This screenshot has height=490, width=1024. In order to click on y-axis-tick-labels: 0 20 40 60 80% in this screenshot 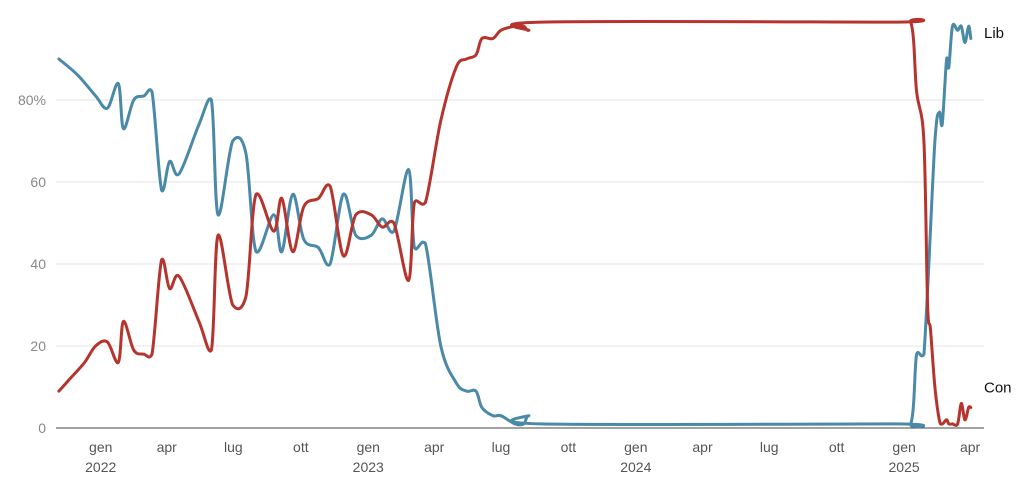, I will do `click(32, 264)`.